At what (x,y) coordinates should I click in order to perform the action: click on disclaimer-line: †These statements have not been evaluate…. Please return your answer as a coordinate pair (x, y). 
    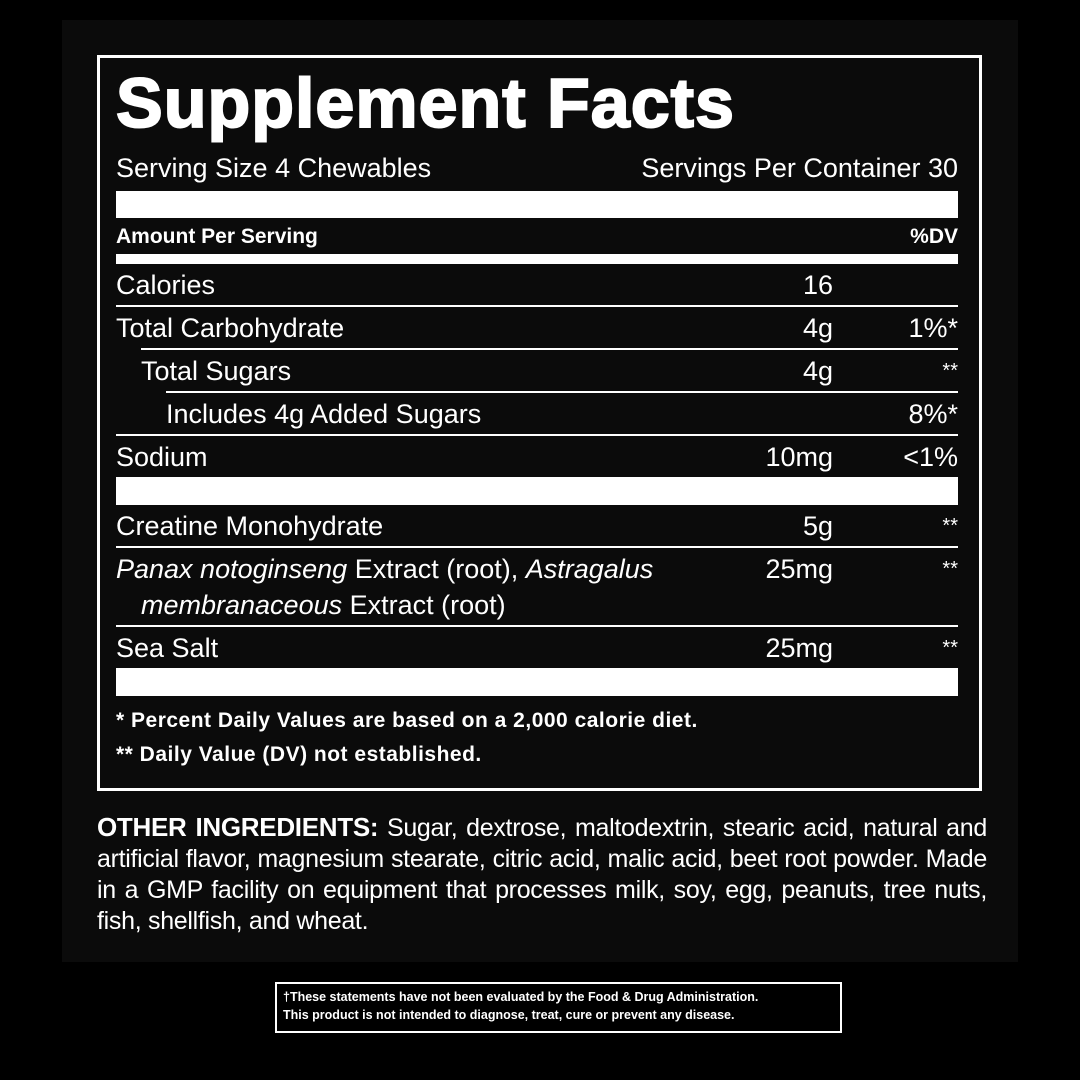
    Looking at the image, I should click on (521, 997).